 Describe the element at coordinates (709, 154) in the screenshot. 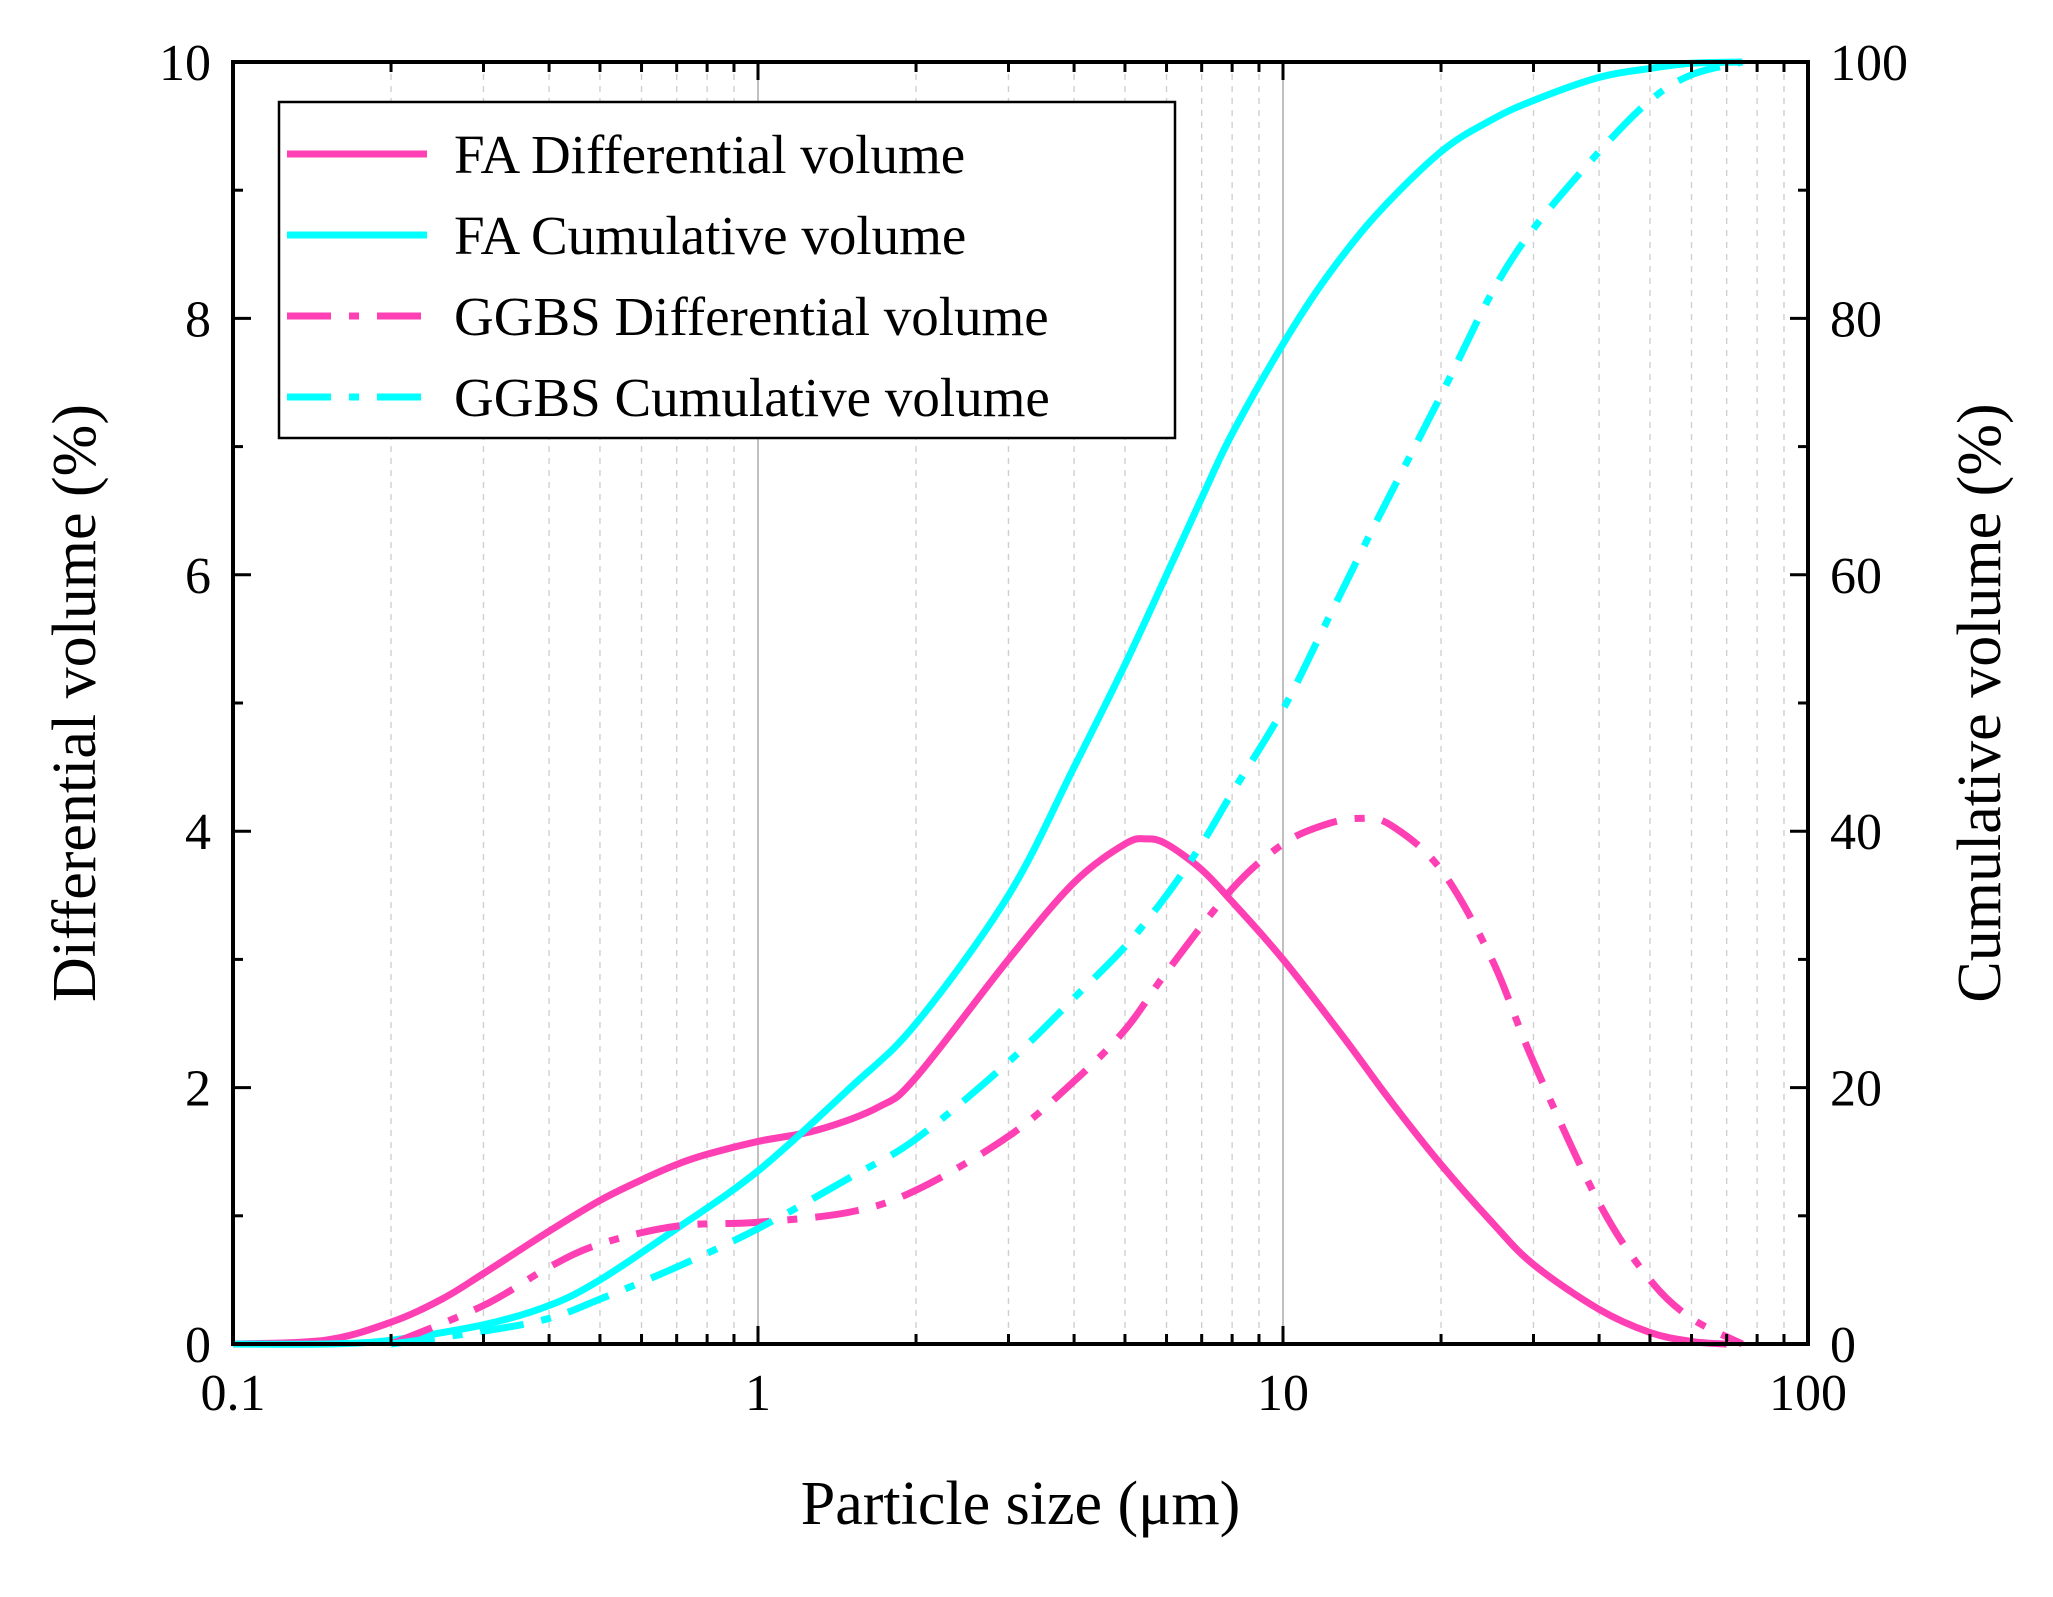

I see `legend-label: FA Differential volume` at that location.